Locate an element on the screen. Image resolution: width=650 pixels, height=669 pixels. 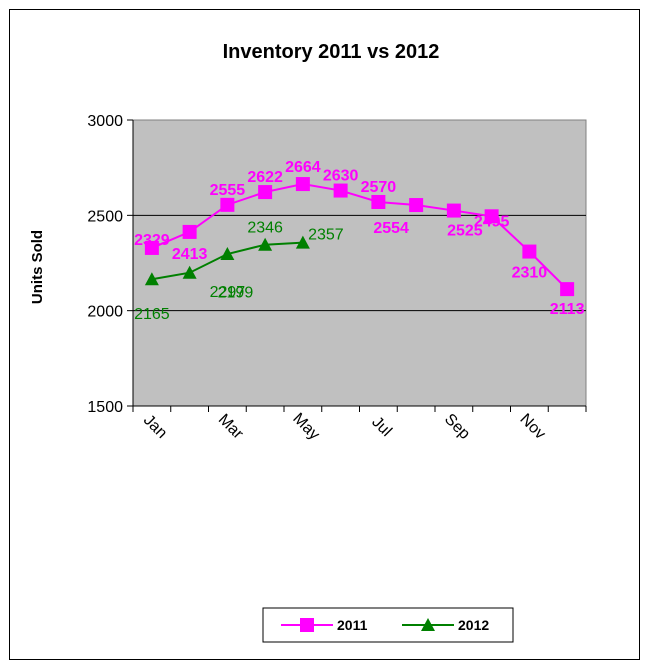
series-2011-label-oct: 2495 is located at coordinates (492, 221).